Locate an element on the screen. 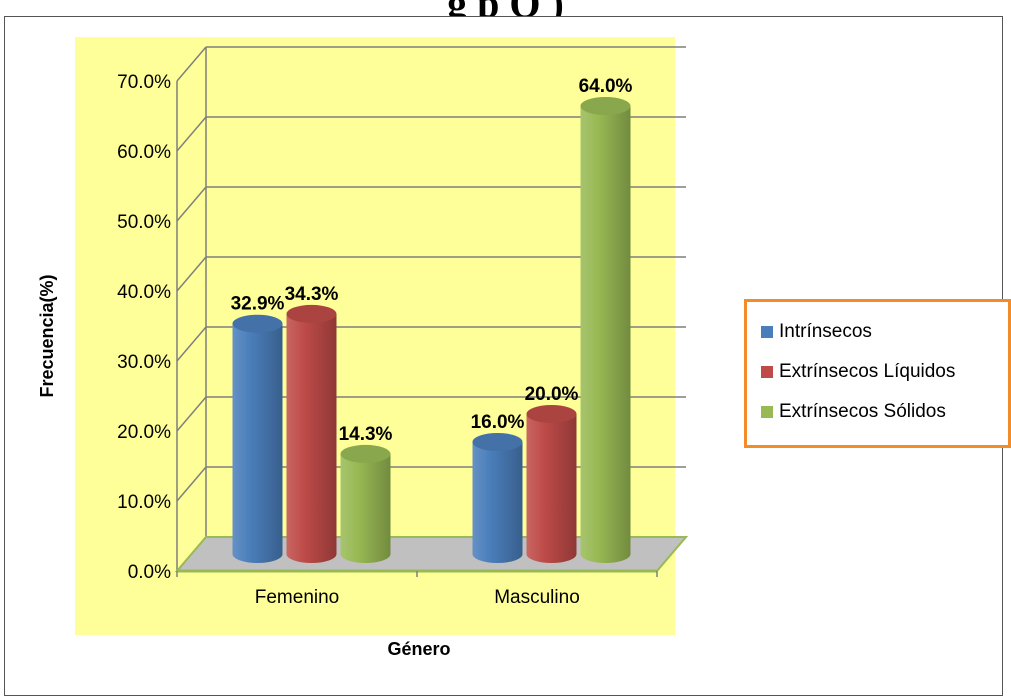 Image resolution: width=1011 pixels, height=698 pixels. data-label: 32.9% is located at coordinates (258, 304).